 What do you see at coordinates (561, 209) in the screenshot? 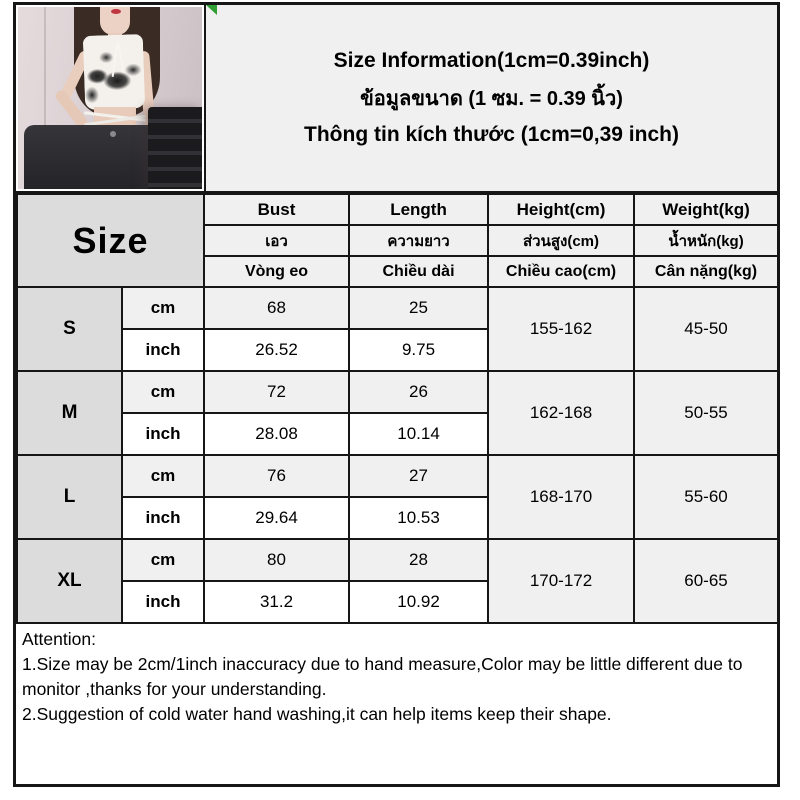
I see `col-header-height-en: Height(cm)` at bounding box center [561, 209].